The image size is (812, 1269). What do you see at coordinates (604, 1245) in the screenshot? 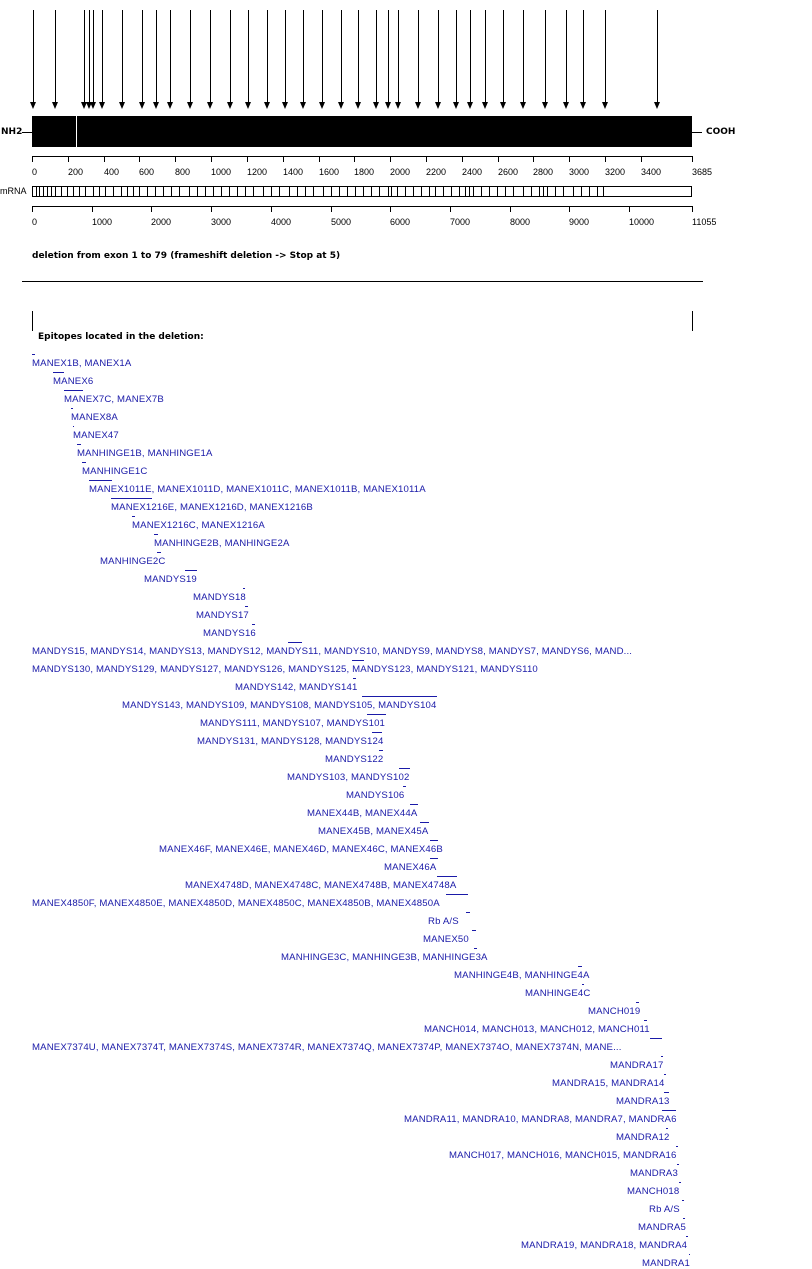
I see `epitope-label: MANDRA19, MANDRA18, MANDRA4` at bounding box center [604, 1245].